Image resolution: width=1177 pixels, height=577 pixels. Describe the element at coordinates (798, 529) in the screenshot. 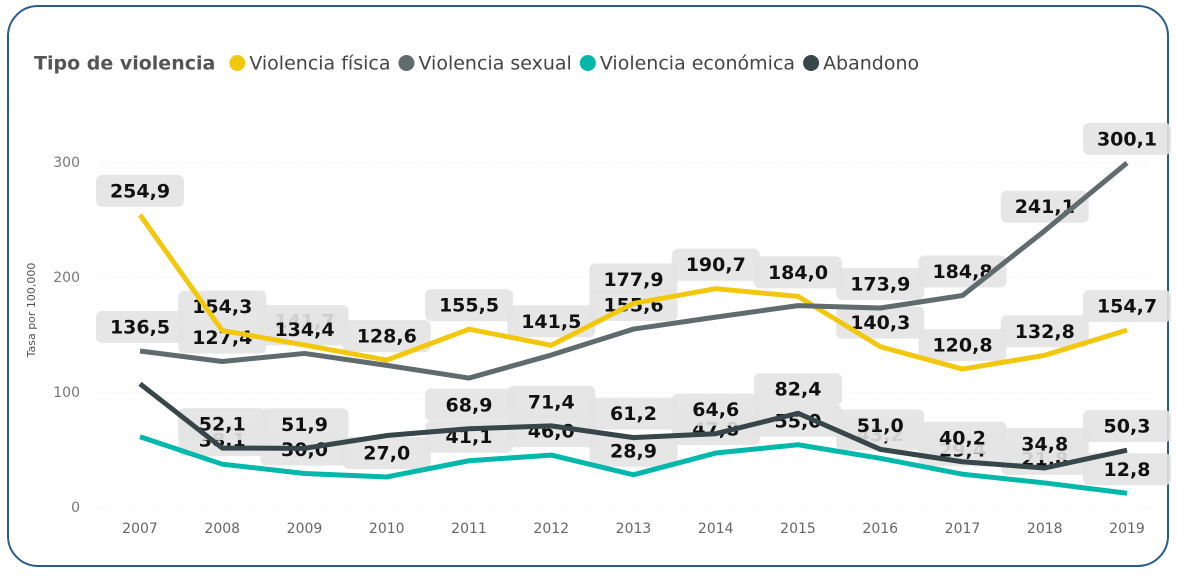

I see `x-tick-label: 2015` at that location.